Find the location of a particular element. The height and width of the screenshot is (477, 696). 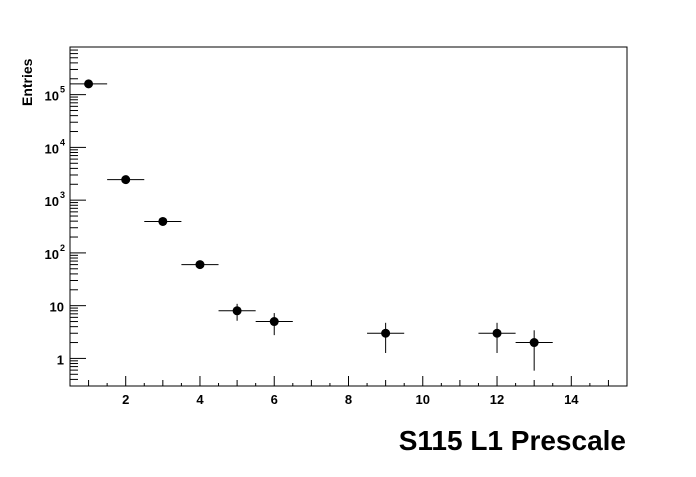

y-tick-label: 10 4 is located at coordinates (55, 146).